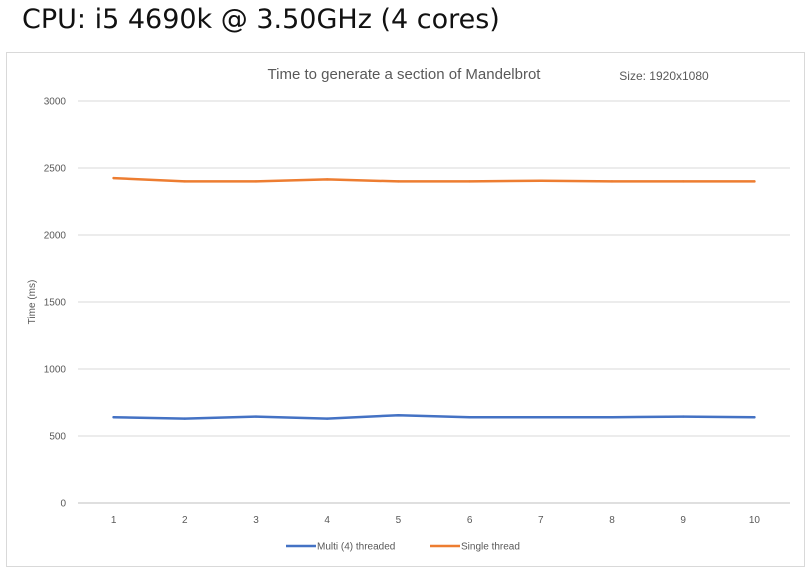 Image resolution: width=811 pixels, height=574 pixels. I want to click on y-axis-label: Time (ms), so click(32, 302).